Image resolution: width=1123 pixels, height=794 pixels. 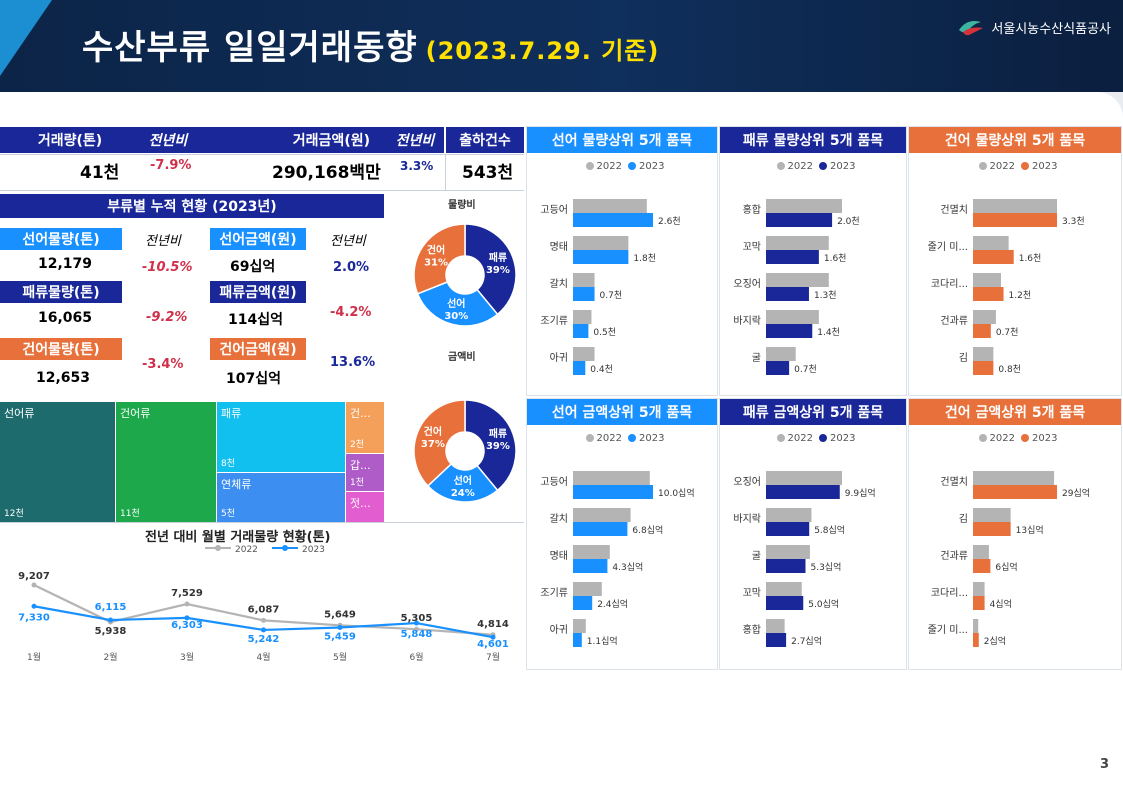 What do you see at coordinates (747, 284) in the screenshot?
I see `bar-category-2: 오징어` at bounding box center [747, 284].